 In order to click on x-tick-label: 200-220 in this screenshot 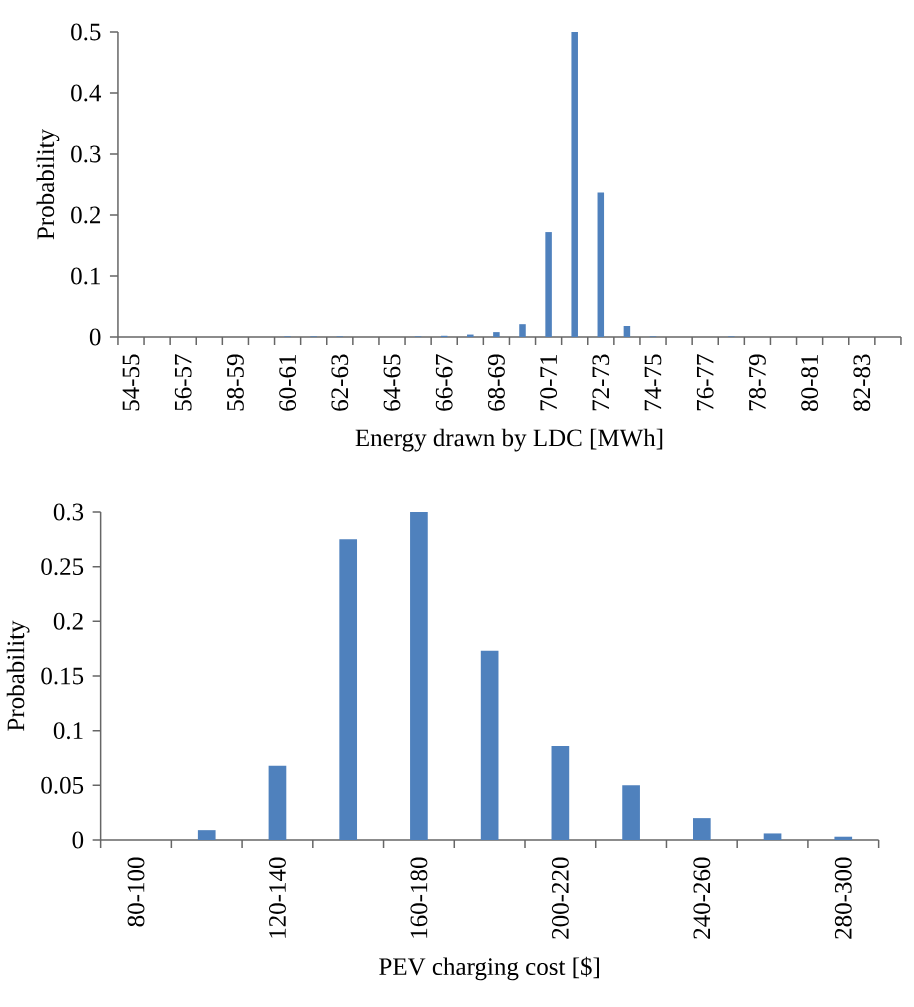, I will do `click(560, 898)`.